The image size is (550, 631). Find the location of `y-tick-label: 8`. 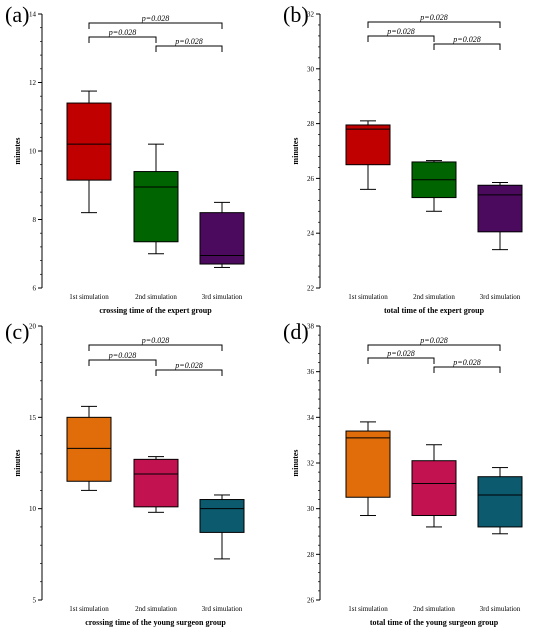

y-tick-label: 8 is located at coordinates (35, 220).